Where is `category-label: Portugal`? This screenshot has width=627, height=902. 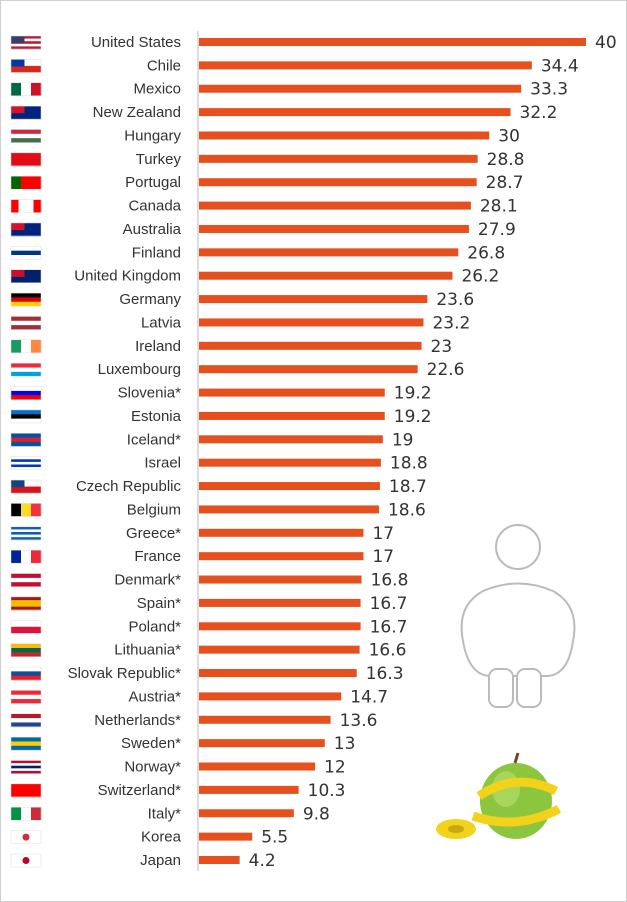 category-label: Portugal is located at coordinates (153, 182).